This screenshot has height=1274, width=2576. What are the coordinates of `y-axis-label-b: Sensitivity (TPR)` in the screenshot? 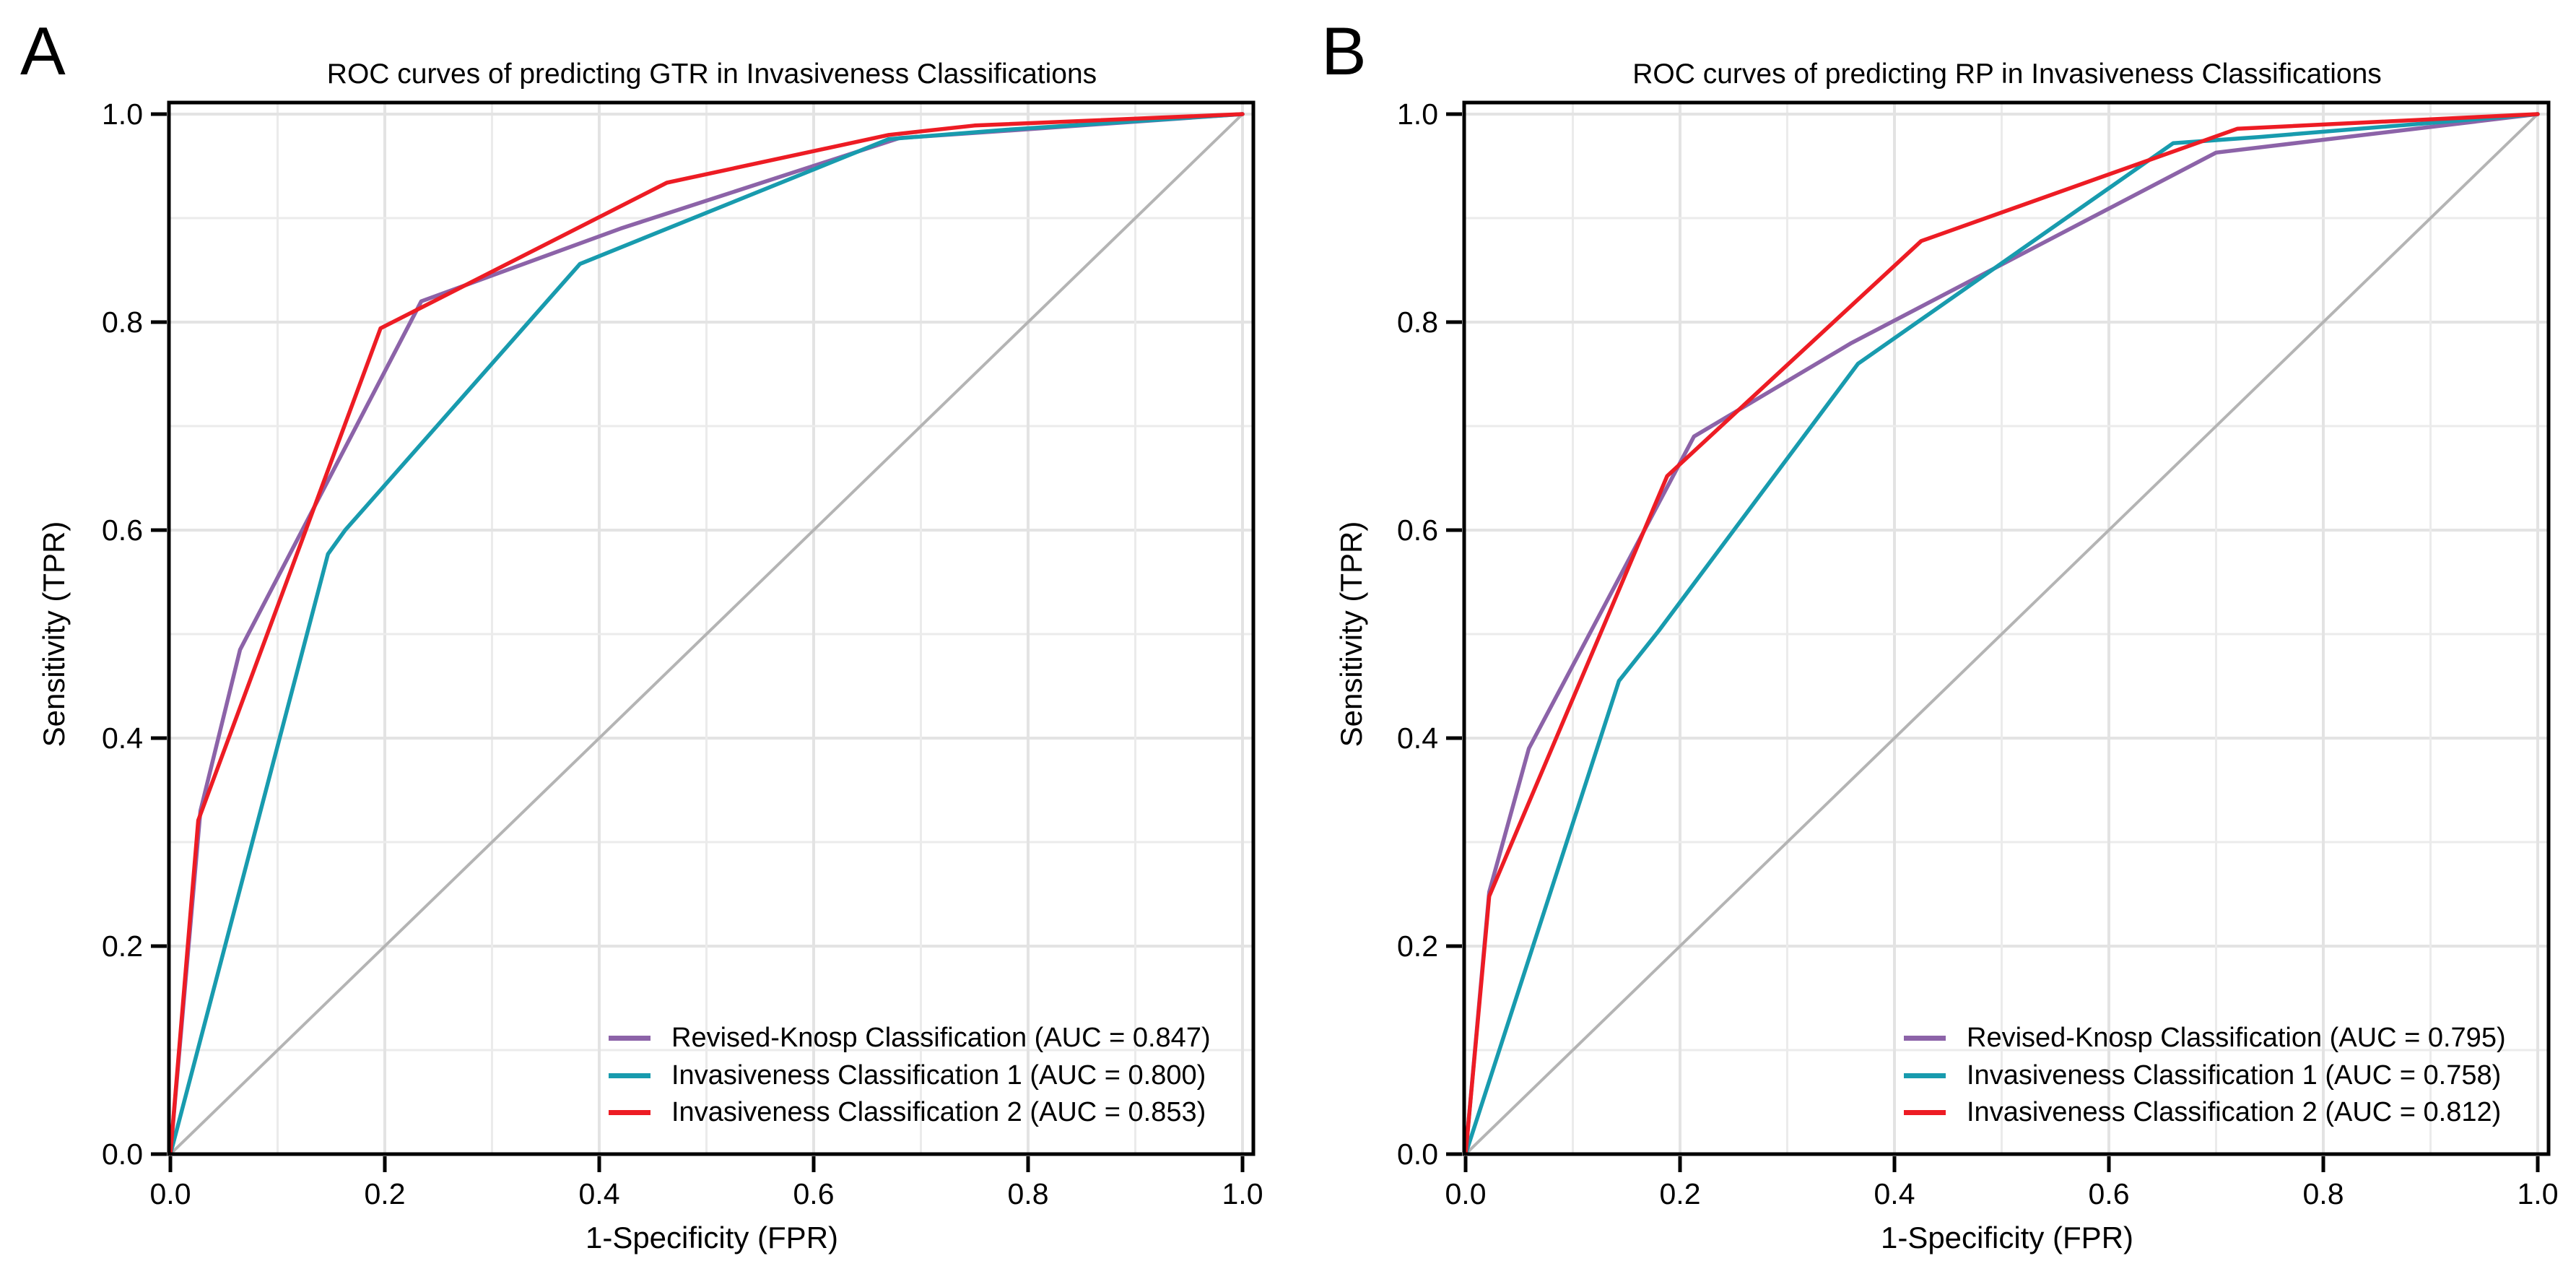 It's located at (1351, 634).